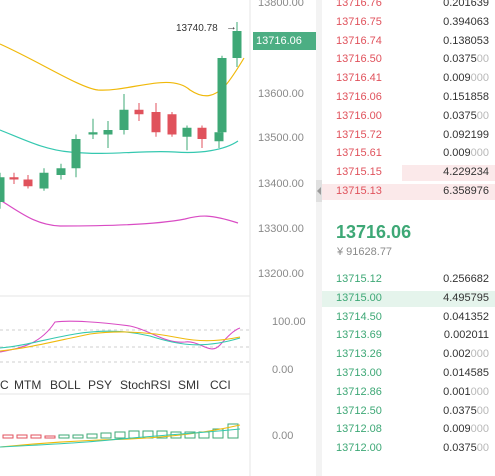 This screenshot has width=495, height=476. Describe the element at coordinates (359, 191) in the screenshot. I see `ask-price: 13715.13` at that location.